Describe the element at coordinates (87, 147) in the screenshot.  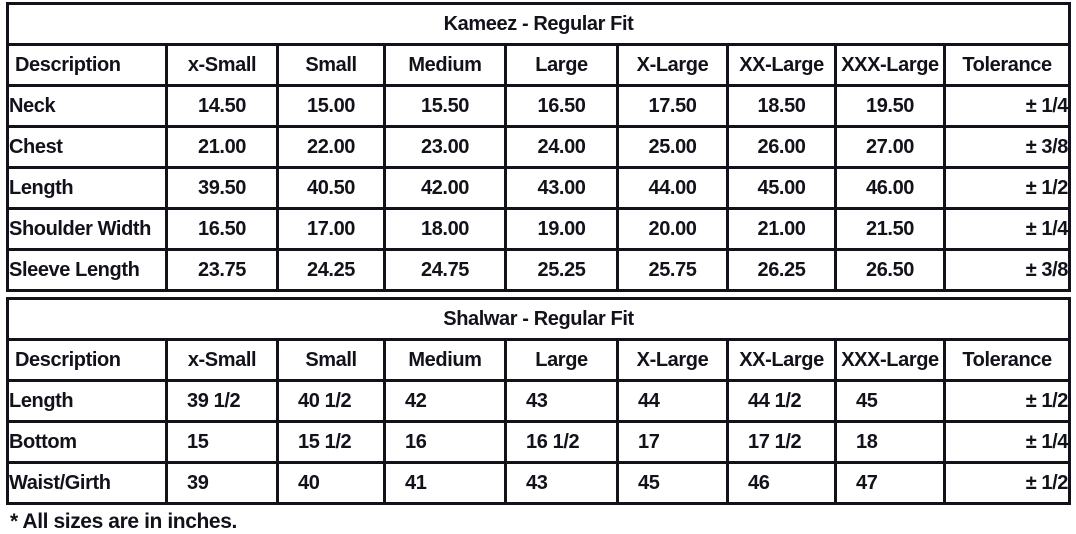
I see `row-label: Chest` at that location.